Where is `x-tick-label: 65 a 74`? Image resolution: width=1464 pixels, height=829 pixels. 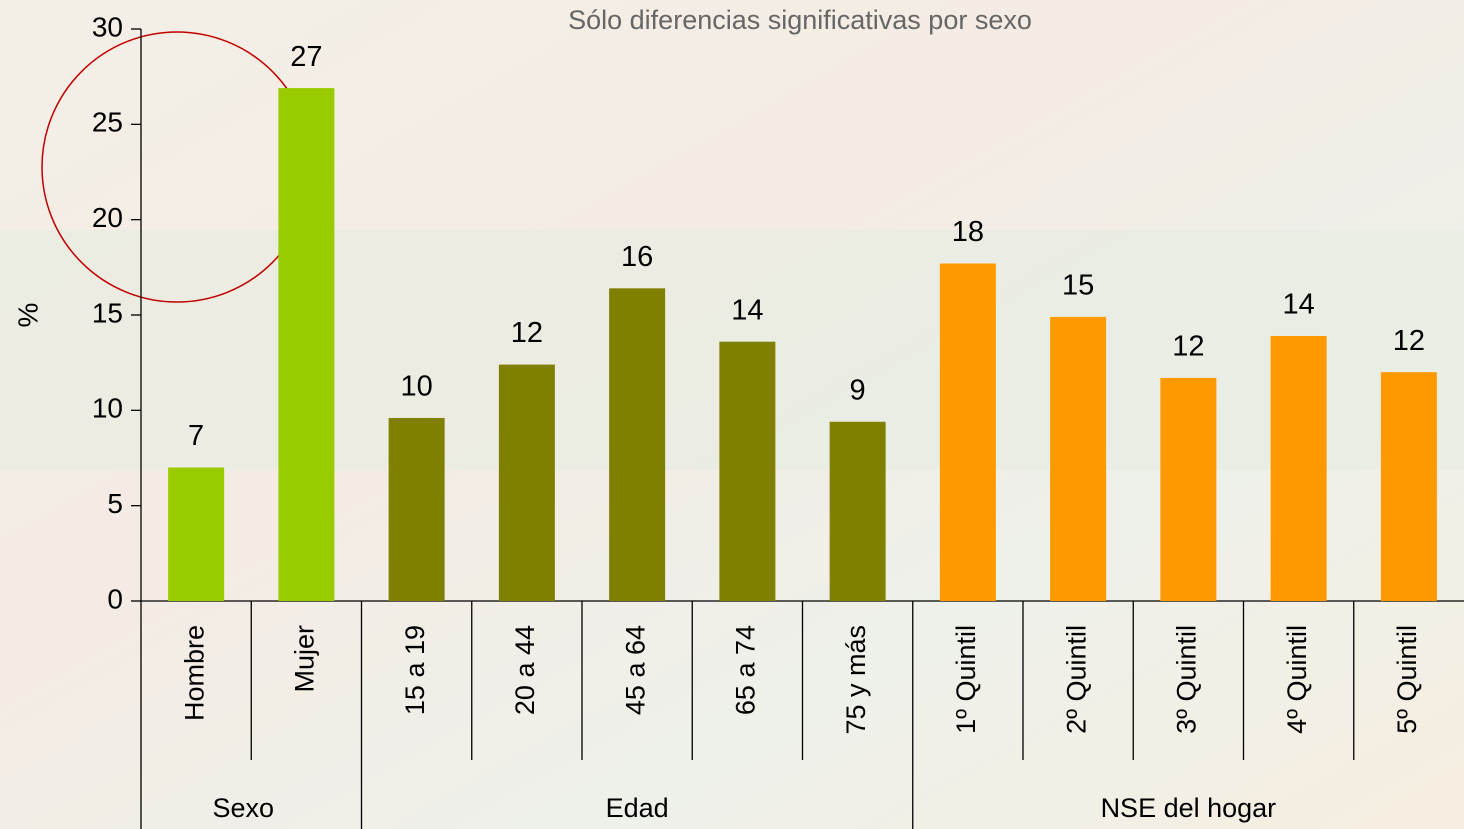
x-tick-label: 65 a 74 is located at coordinates (746, 670).